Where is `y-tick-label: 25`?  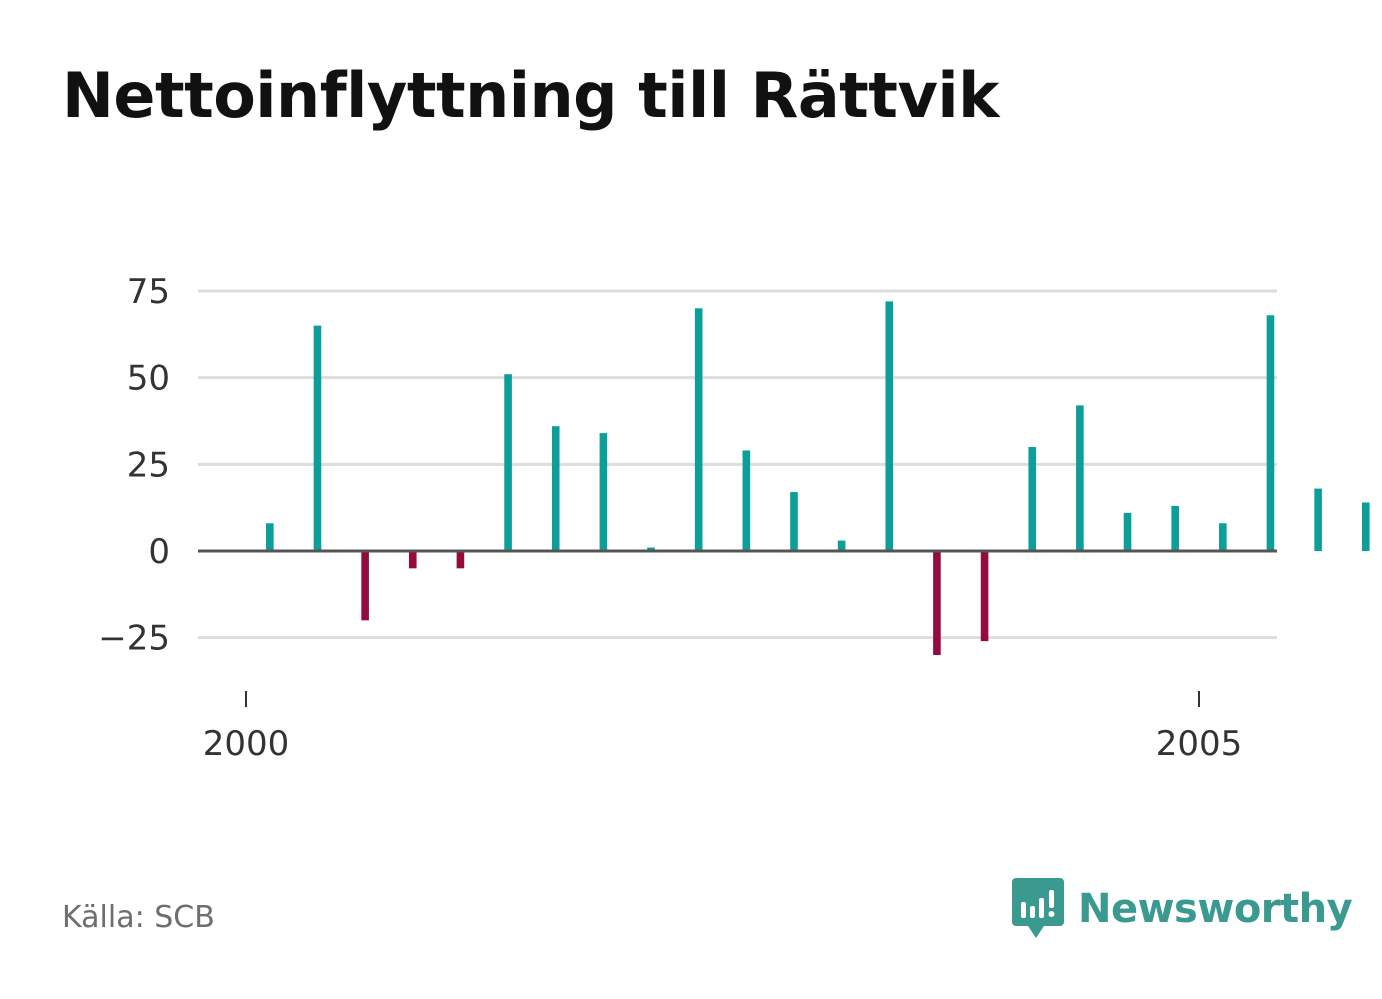
y-tick-label: 25 is located at coordinates (148, 465).